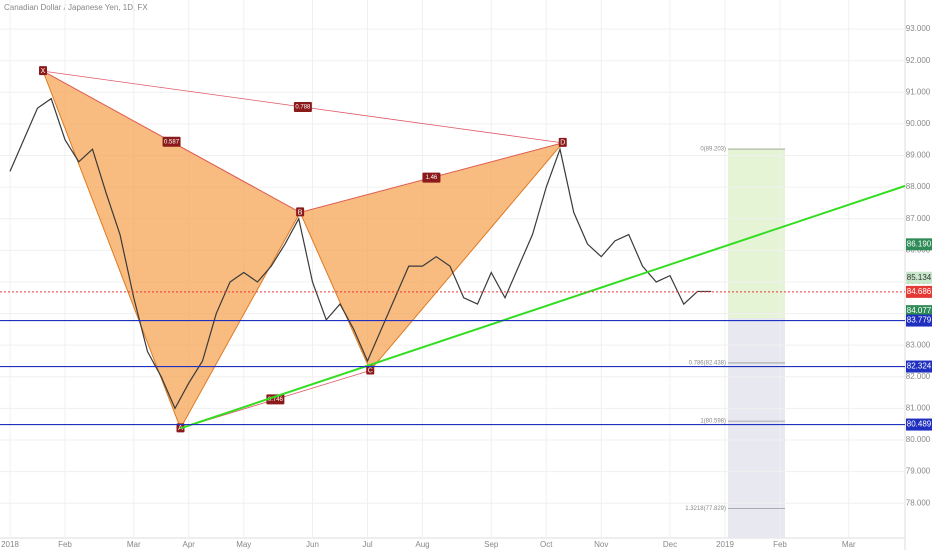  I want to click on price-tag-label: 83.779, so click(919, 320).